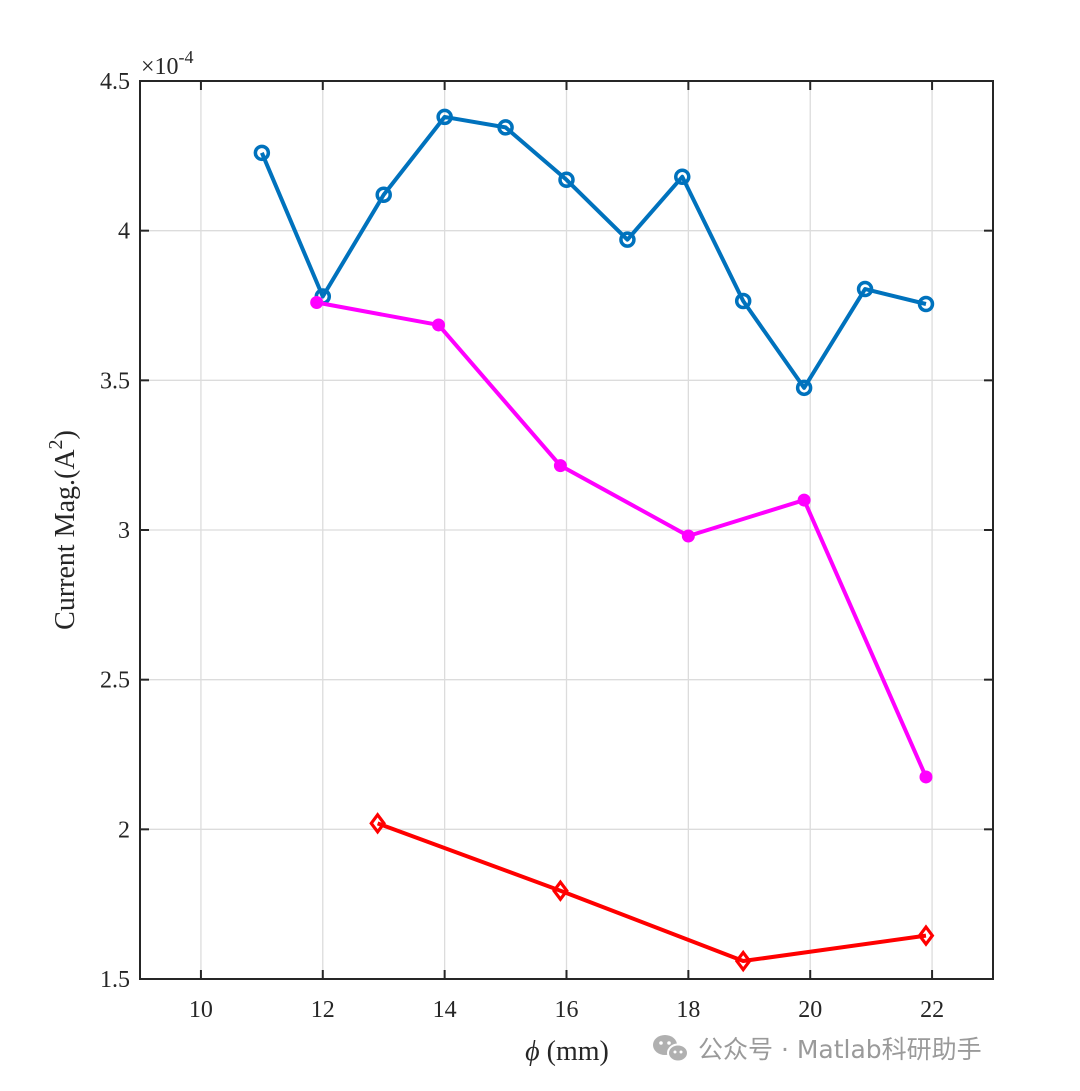  Describe the element at coordinates (124, 830) in the screenshot. I see `y-tick-label: 2` at that location.